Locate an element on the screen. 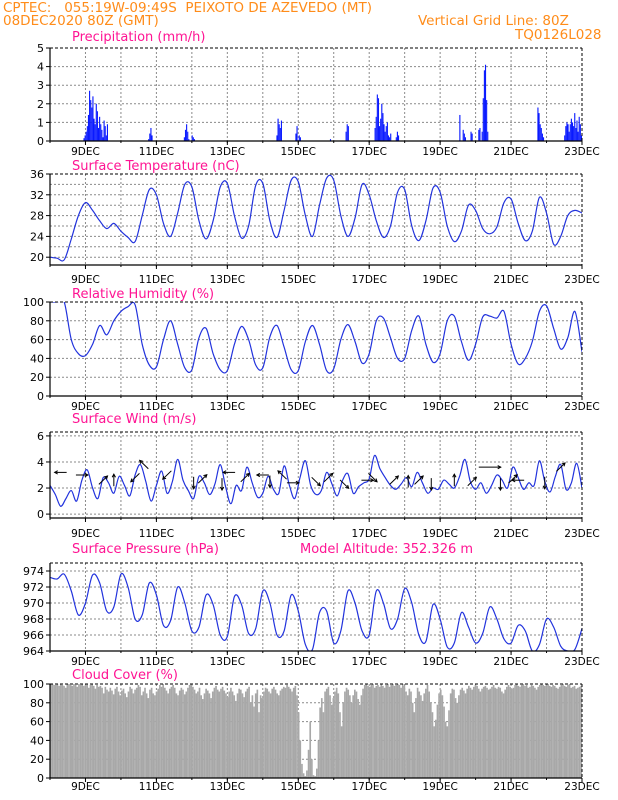  y-tick-label: 60 is located at coordinates (37, 722).